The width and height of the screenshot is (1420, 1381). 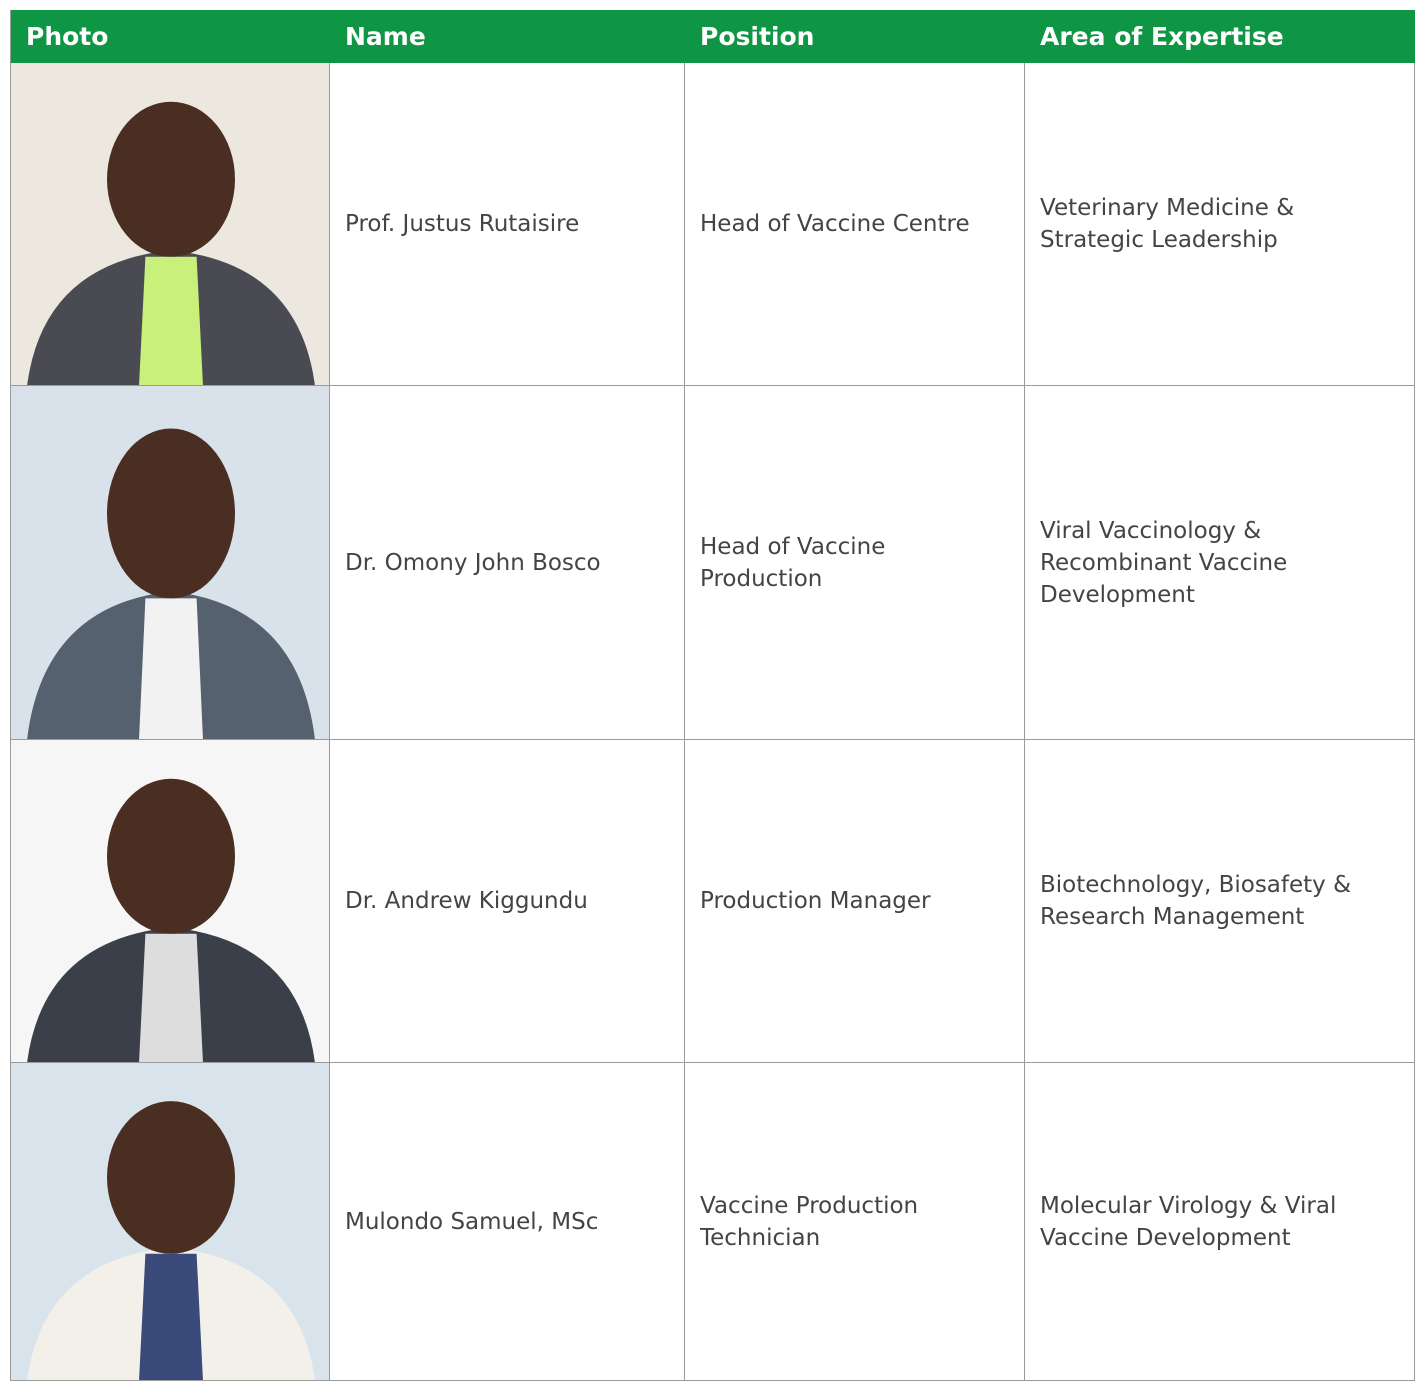 What do you see at coordinates (855, 224) in the screenshot?
I see `position: Head of Vaccine Centre` at bounding box center [855, 224].